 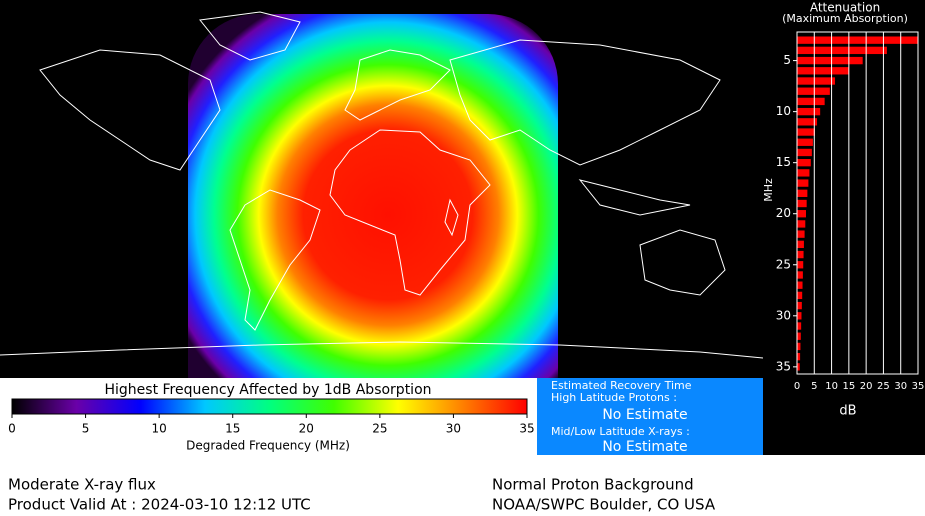 What do you see at coordinates (159, 429) in the screenshot?
I see `colorbar-tick-label: 10` at bounding box center [159, 429].